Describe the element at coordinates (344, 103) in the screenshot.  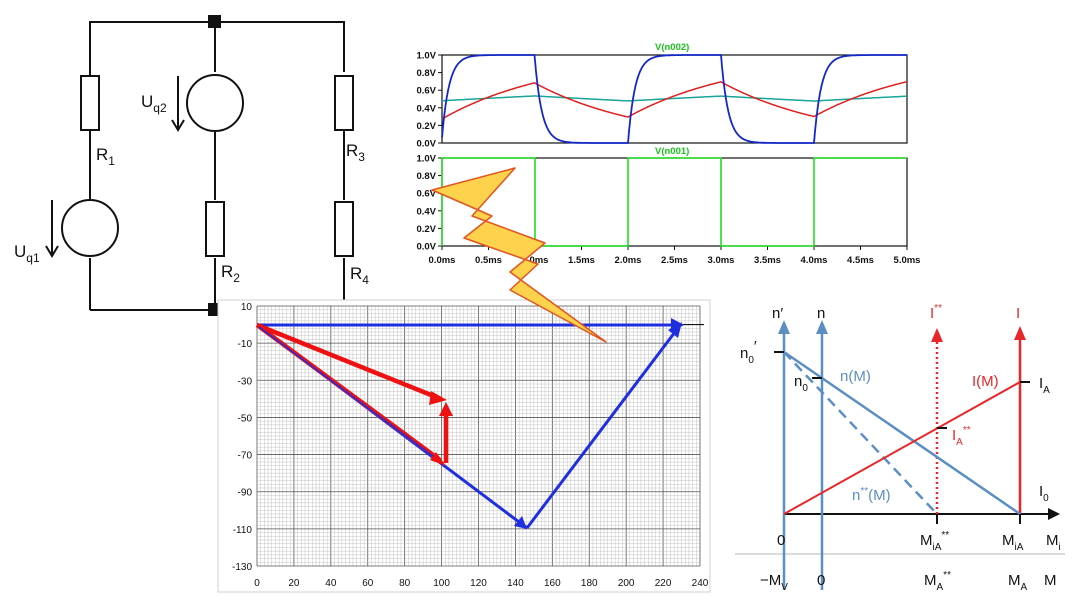
I see `resistor-r3` at that location.